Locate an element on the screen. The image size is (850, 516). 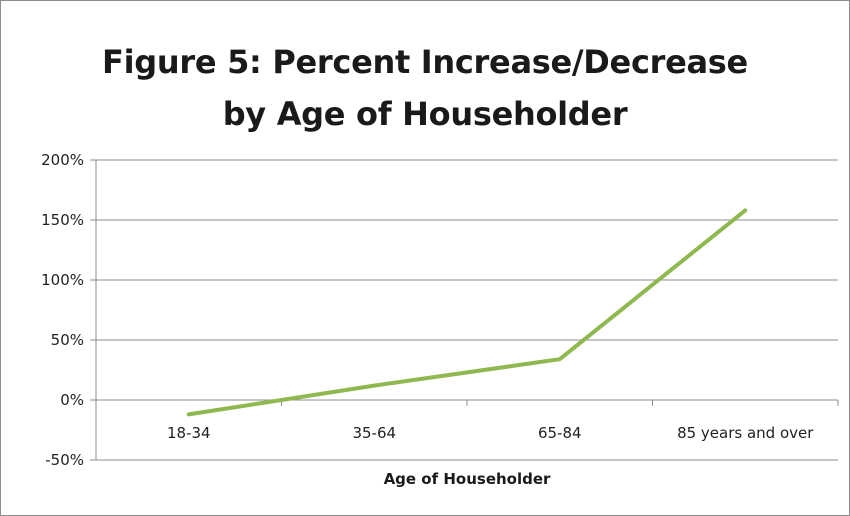
x-tick-label: 85 years and over is located at coordinates (745, 433).